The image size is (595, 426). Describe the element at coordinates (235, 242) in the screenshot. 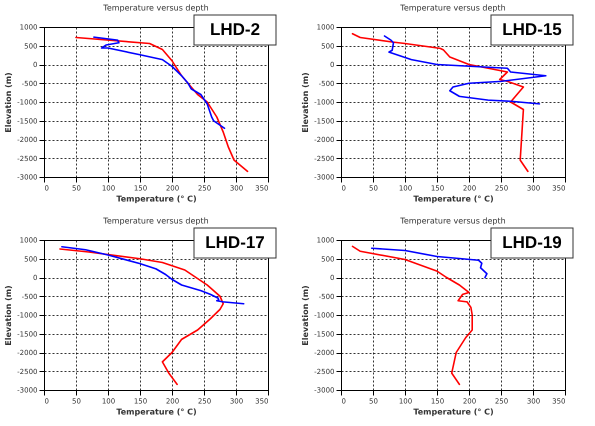

I see `annotation: LHD-17` at that location.